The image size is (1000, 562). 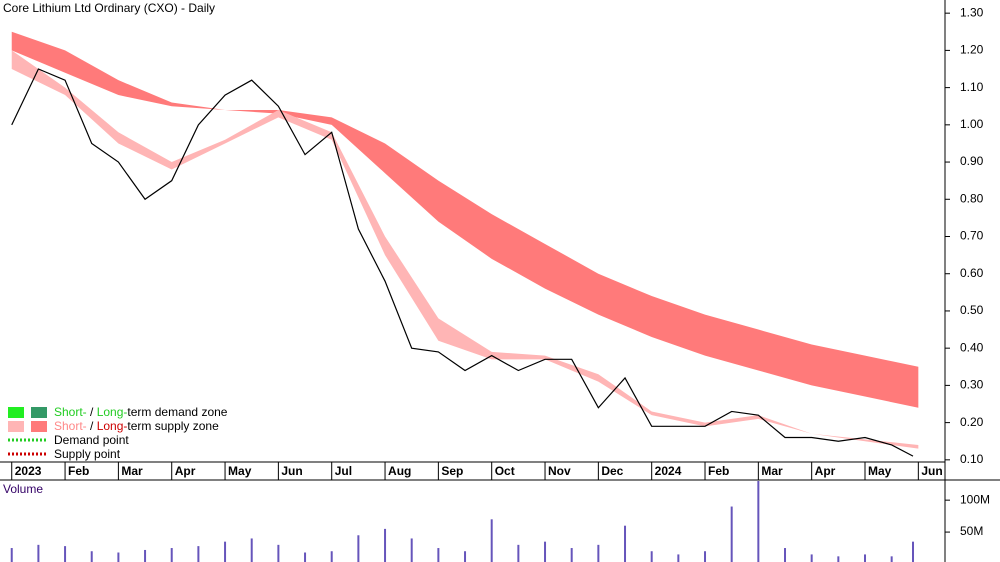 I want to click on y-tick-label: 0.60, so click(x=972, y=273).